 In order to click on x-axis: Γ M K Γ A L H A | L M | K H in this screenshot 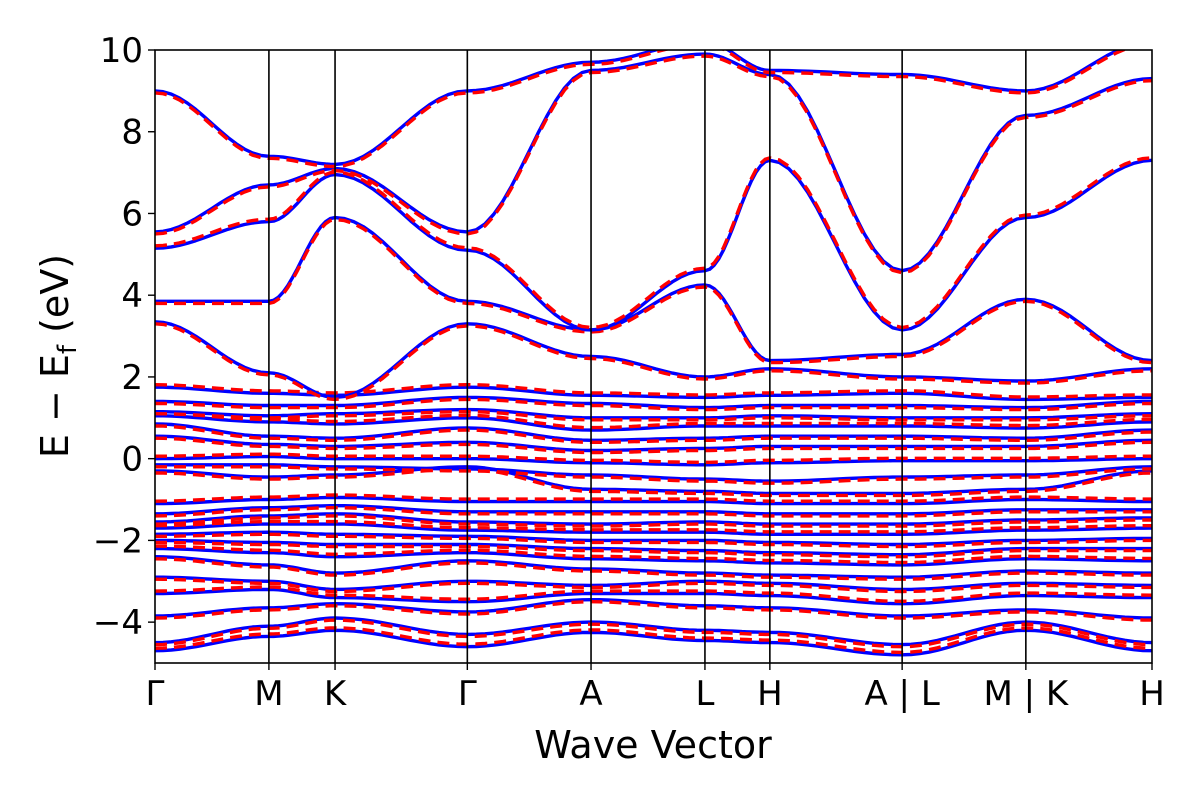, I will do `click(655, 688)`.